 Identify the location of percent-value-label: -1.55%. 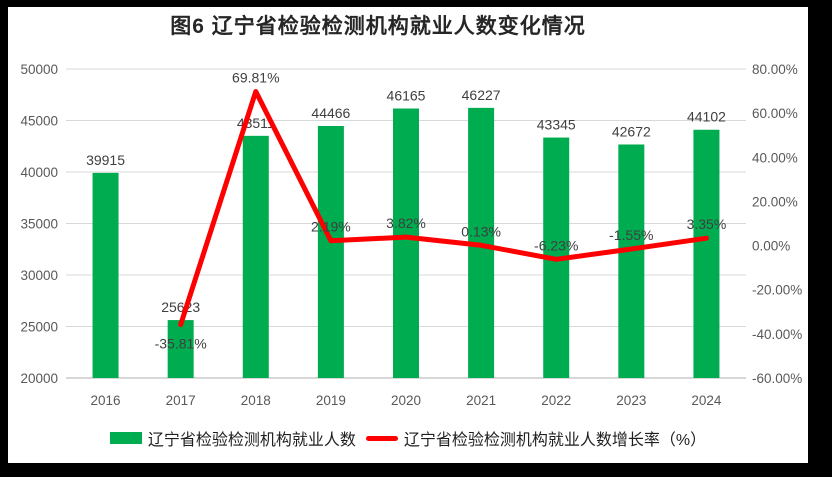
(631, 235).